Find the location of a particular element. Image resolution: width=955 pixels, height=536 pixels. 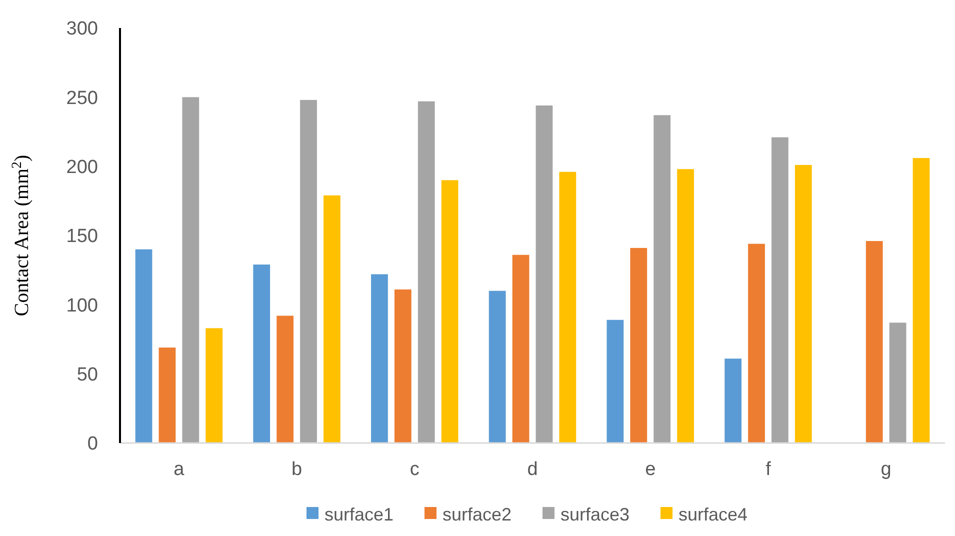

y-tick-label: 100 is located at coordinates (82, 305).